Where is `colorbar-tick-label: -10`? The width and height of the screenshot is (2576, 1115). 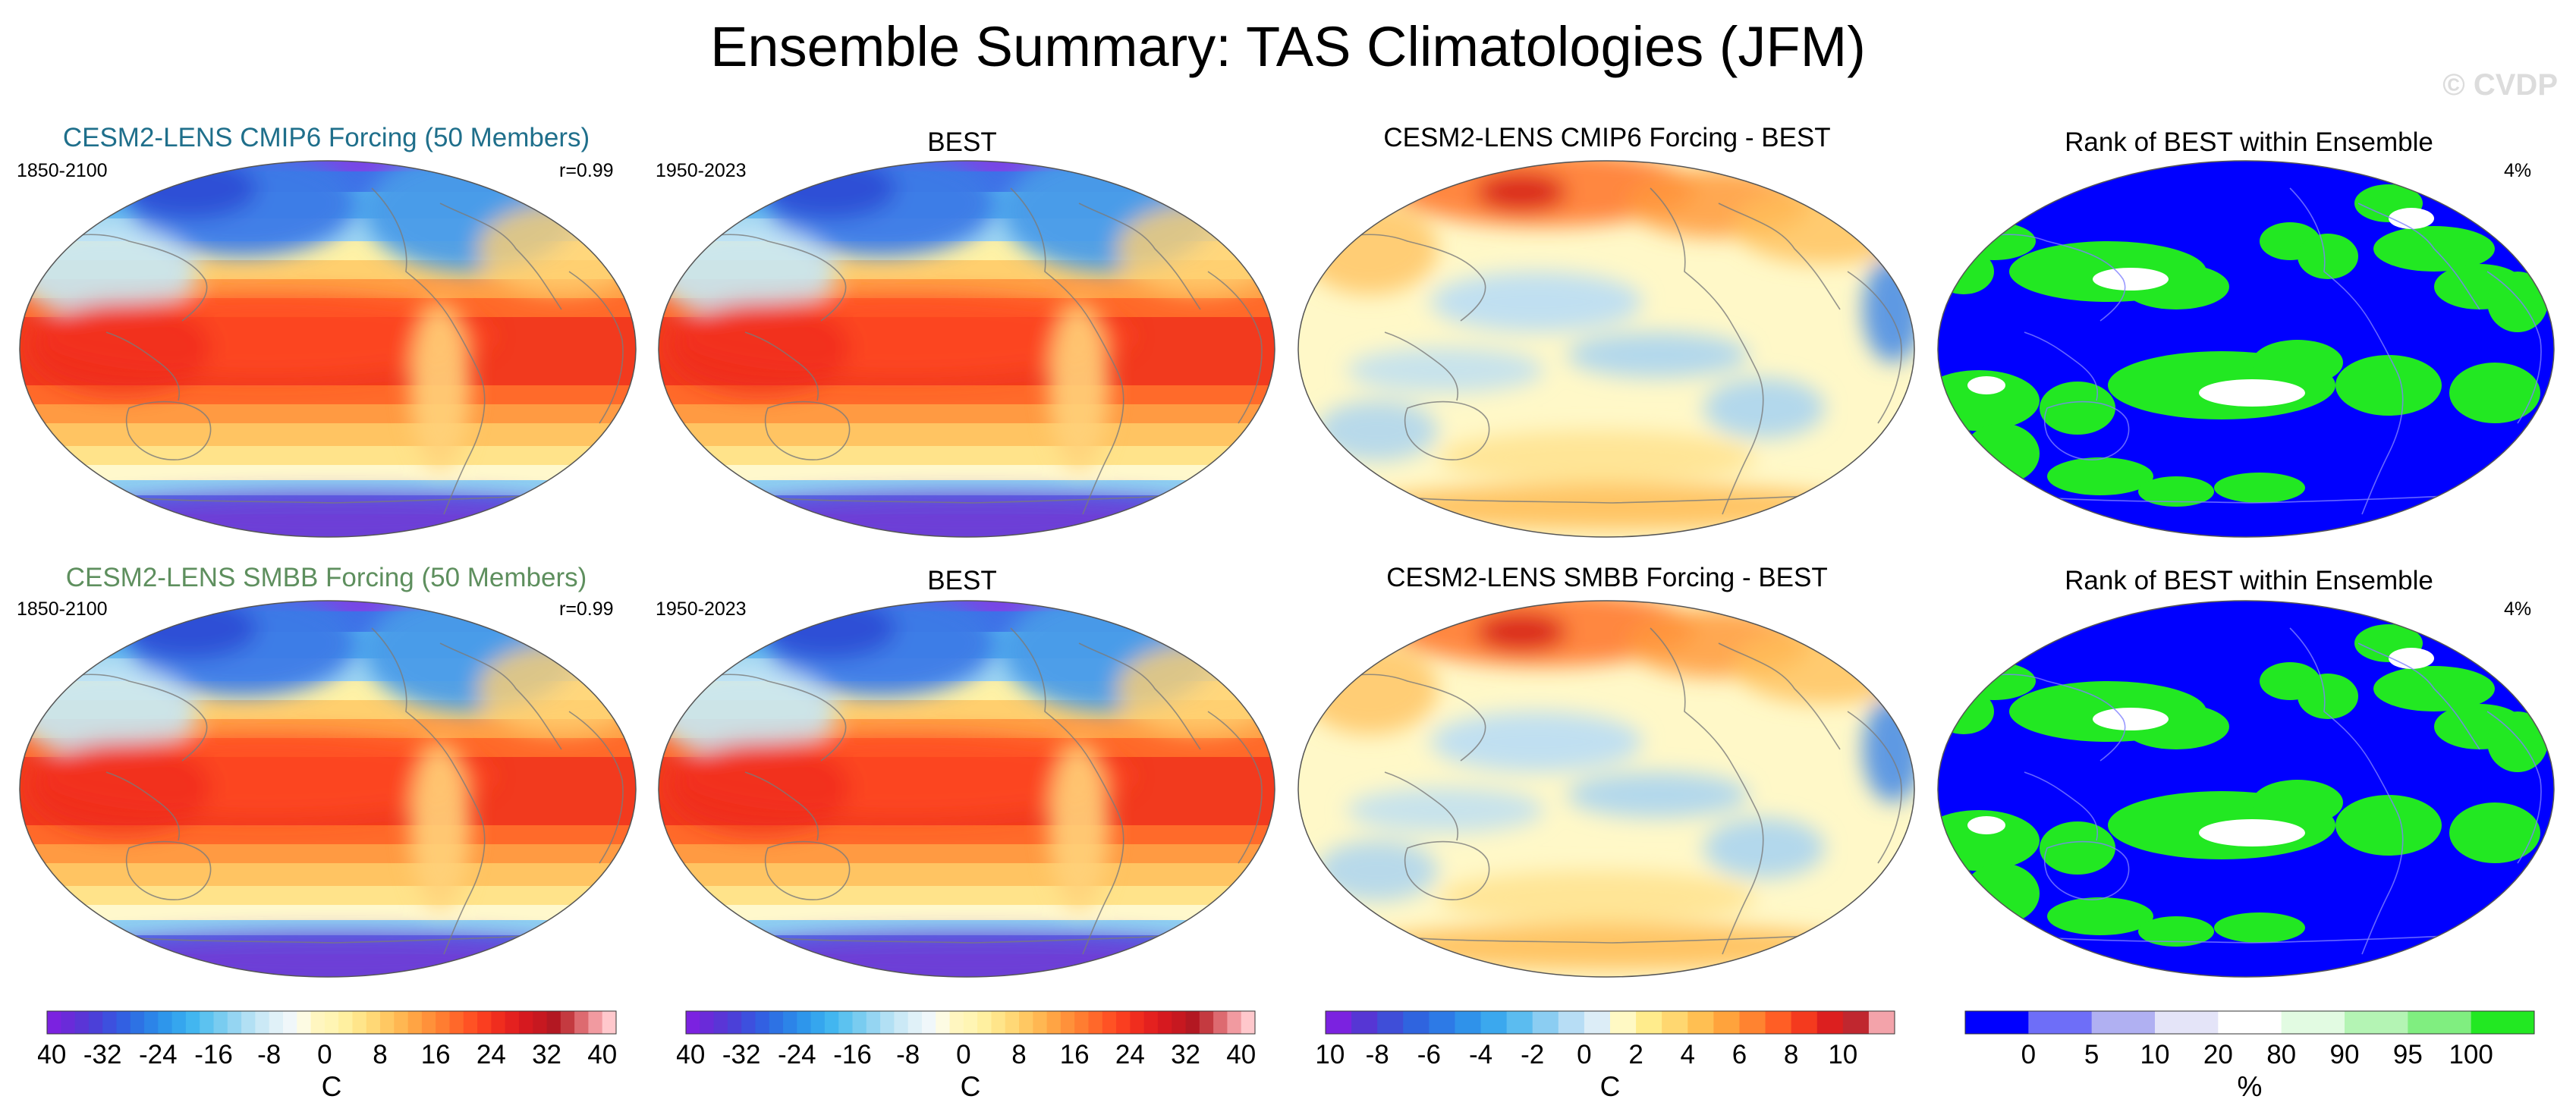
colorbar-tick-label: -10 is located at coordinates (1330, 1054).